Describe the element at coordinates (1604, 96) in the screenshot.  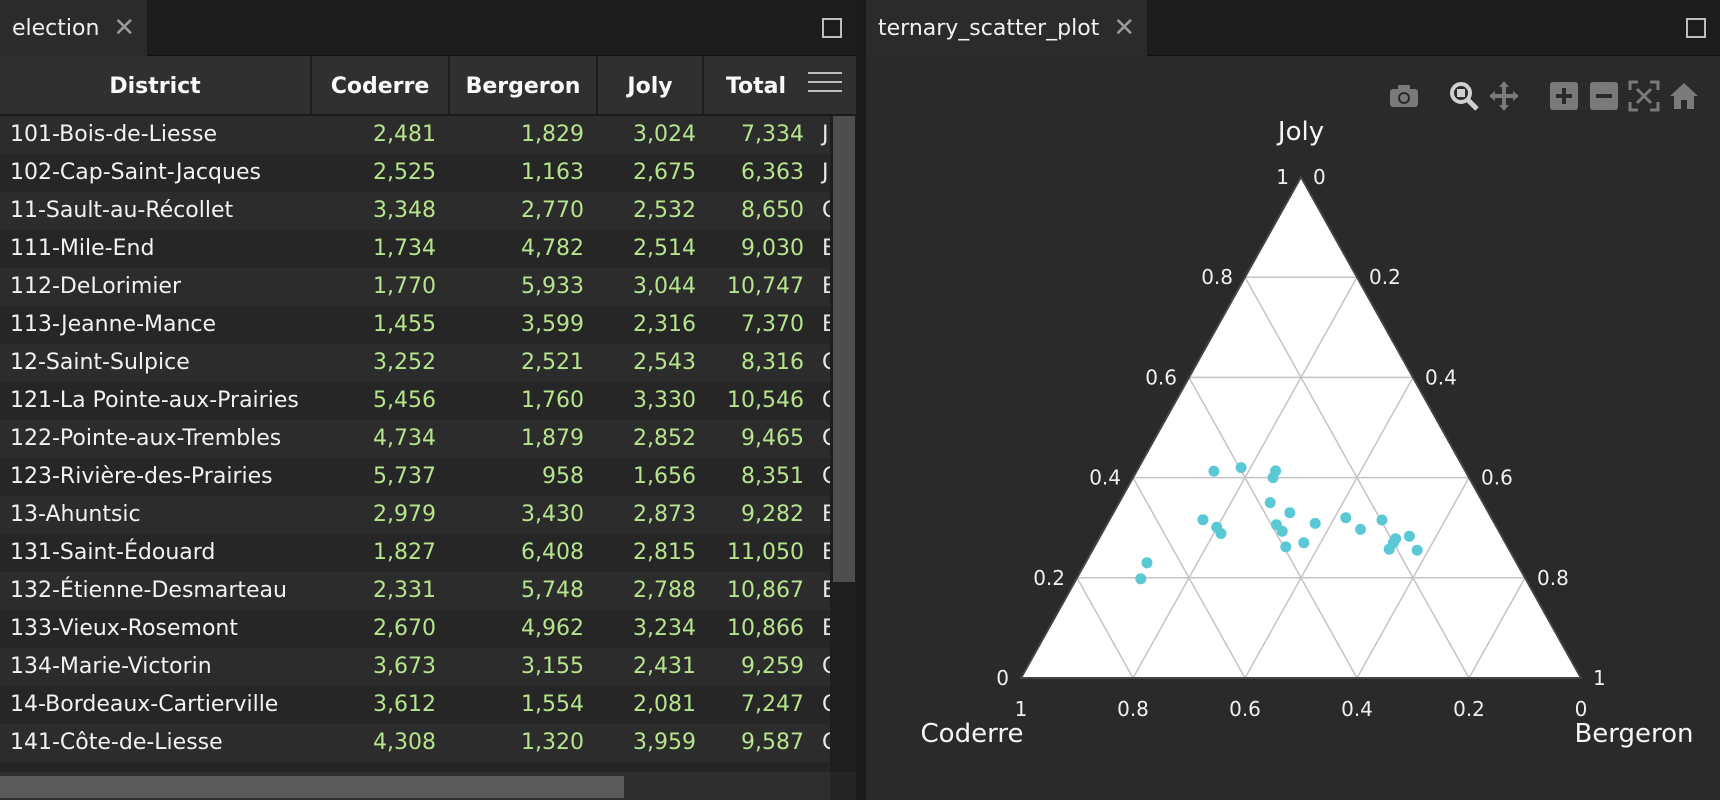
I see `zoom-out-icon` at that location.